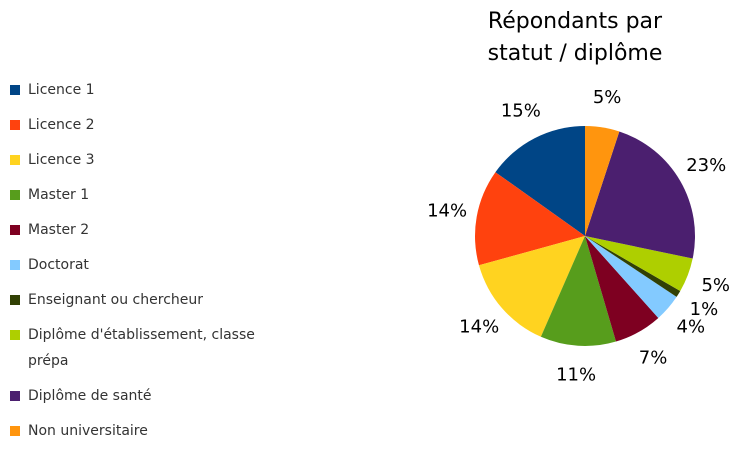  I want to click on legend-label: Enseignant ou chercheur, so click(115, 300).